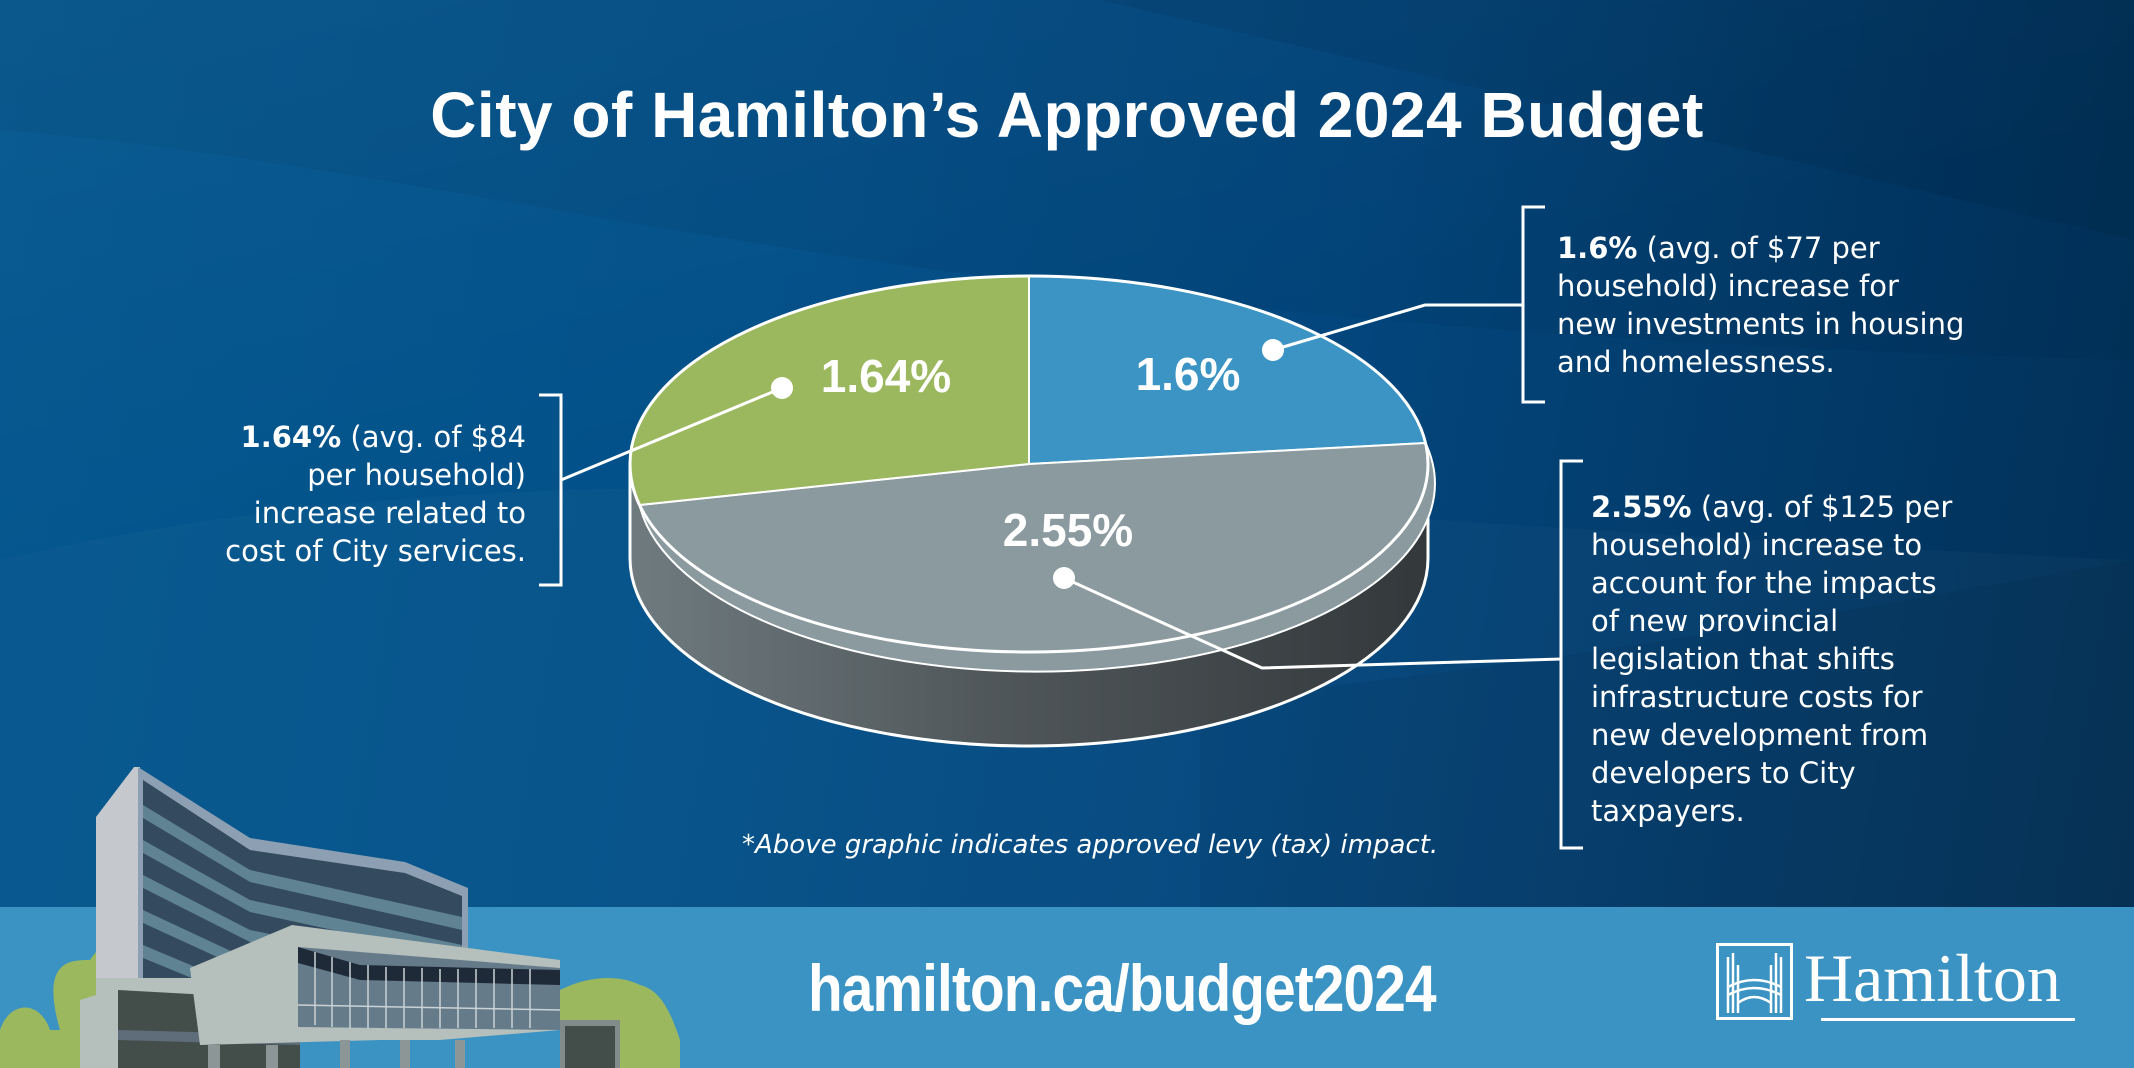 Image resolution: width=2134 pixels, height=1068 pixels. I want to click on annotation-line: cost of City services., so click(375, 551).